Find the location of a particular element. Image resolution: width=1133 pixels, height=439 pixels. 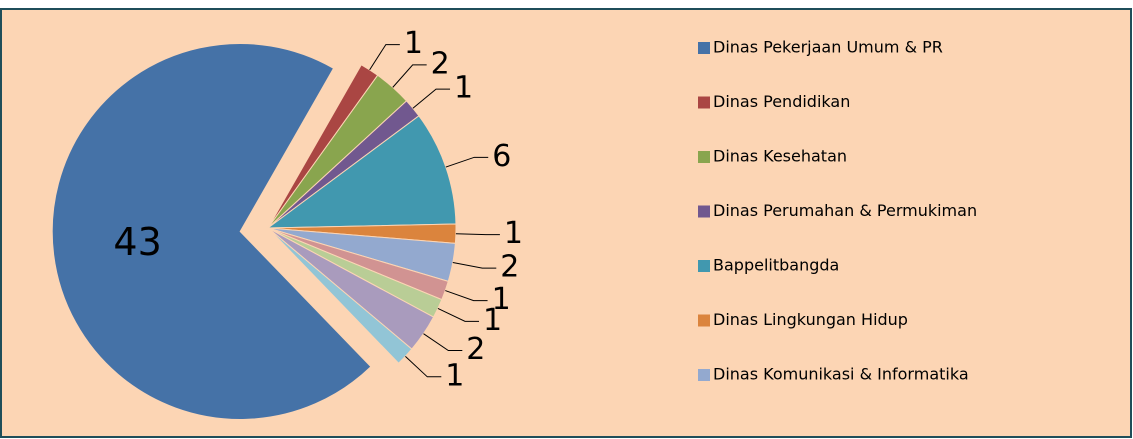

legend-label: Dinas Lingkungan Hidup is located at coordinates (810, 319).